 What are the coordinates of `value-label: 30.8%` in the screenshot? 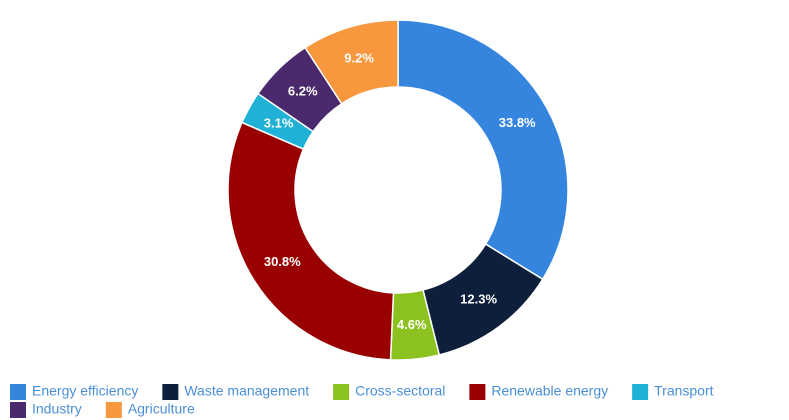 It's located at (282, 261).